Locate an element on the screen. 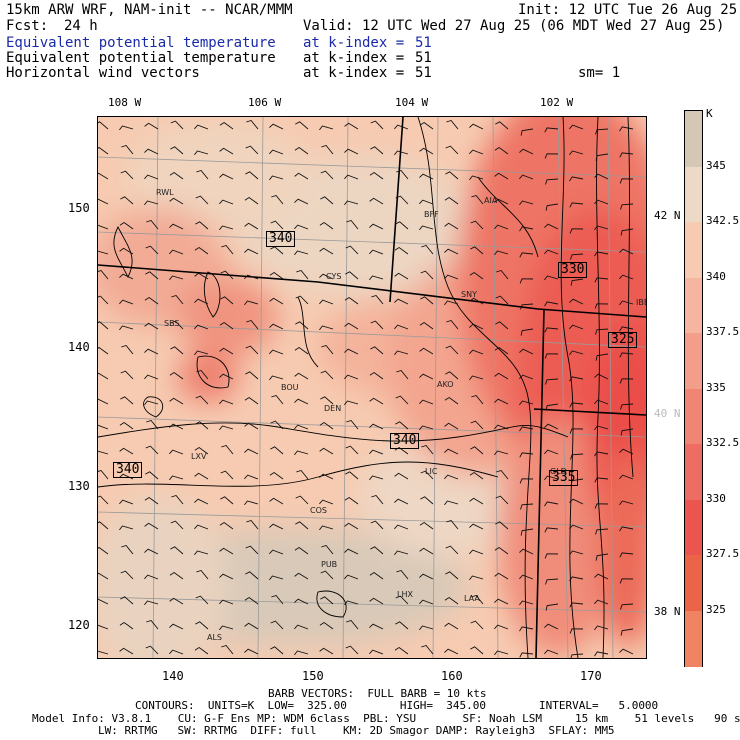  city-cys: CYS is located at coordinates (333, 276).